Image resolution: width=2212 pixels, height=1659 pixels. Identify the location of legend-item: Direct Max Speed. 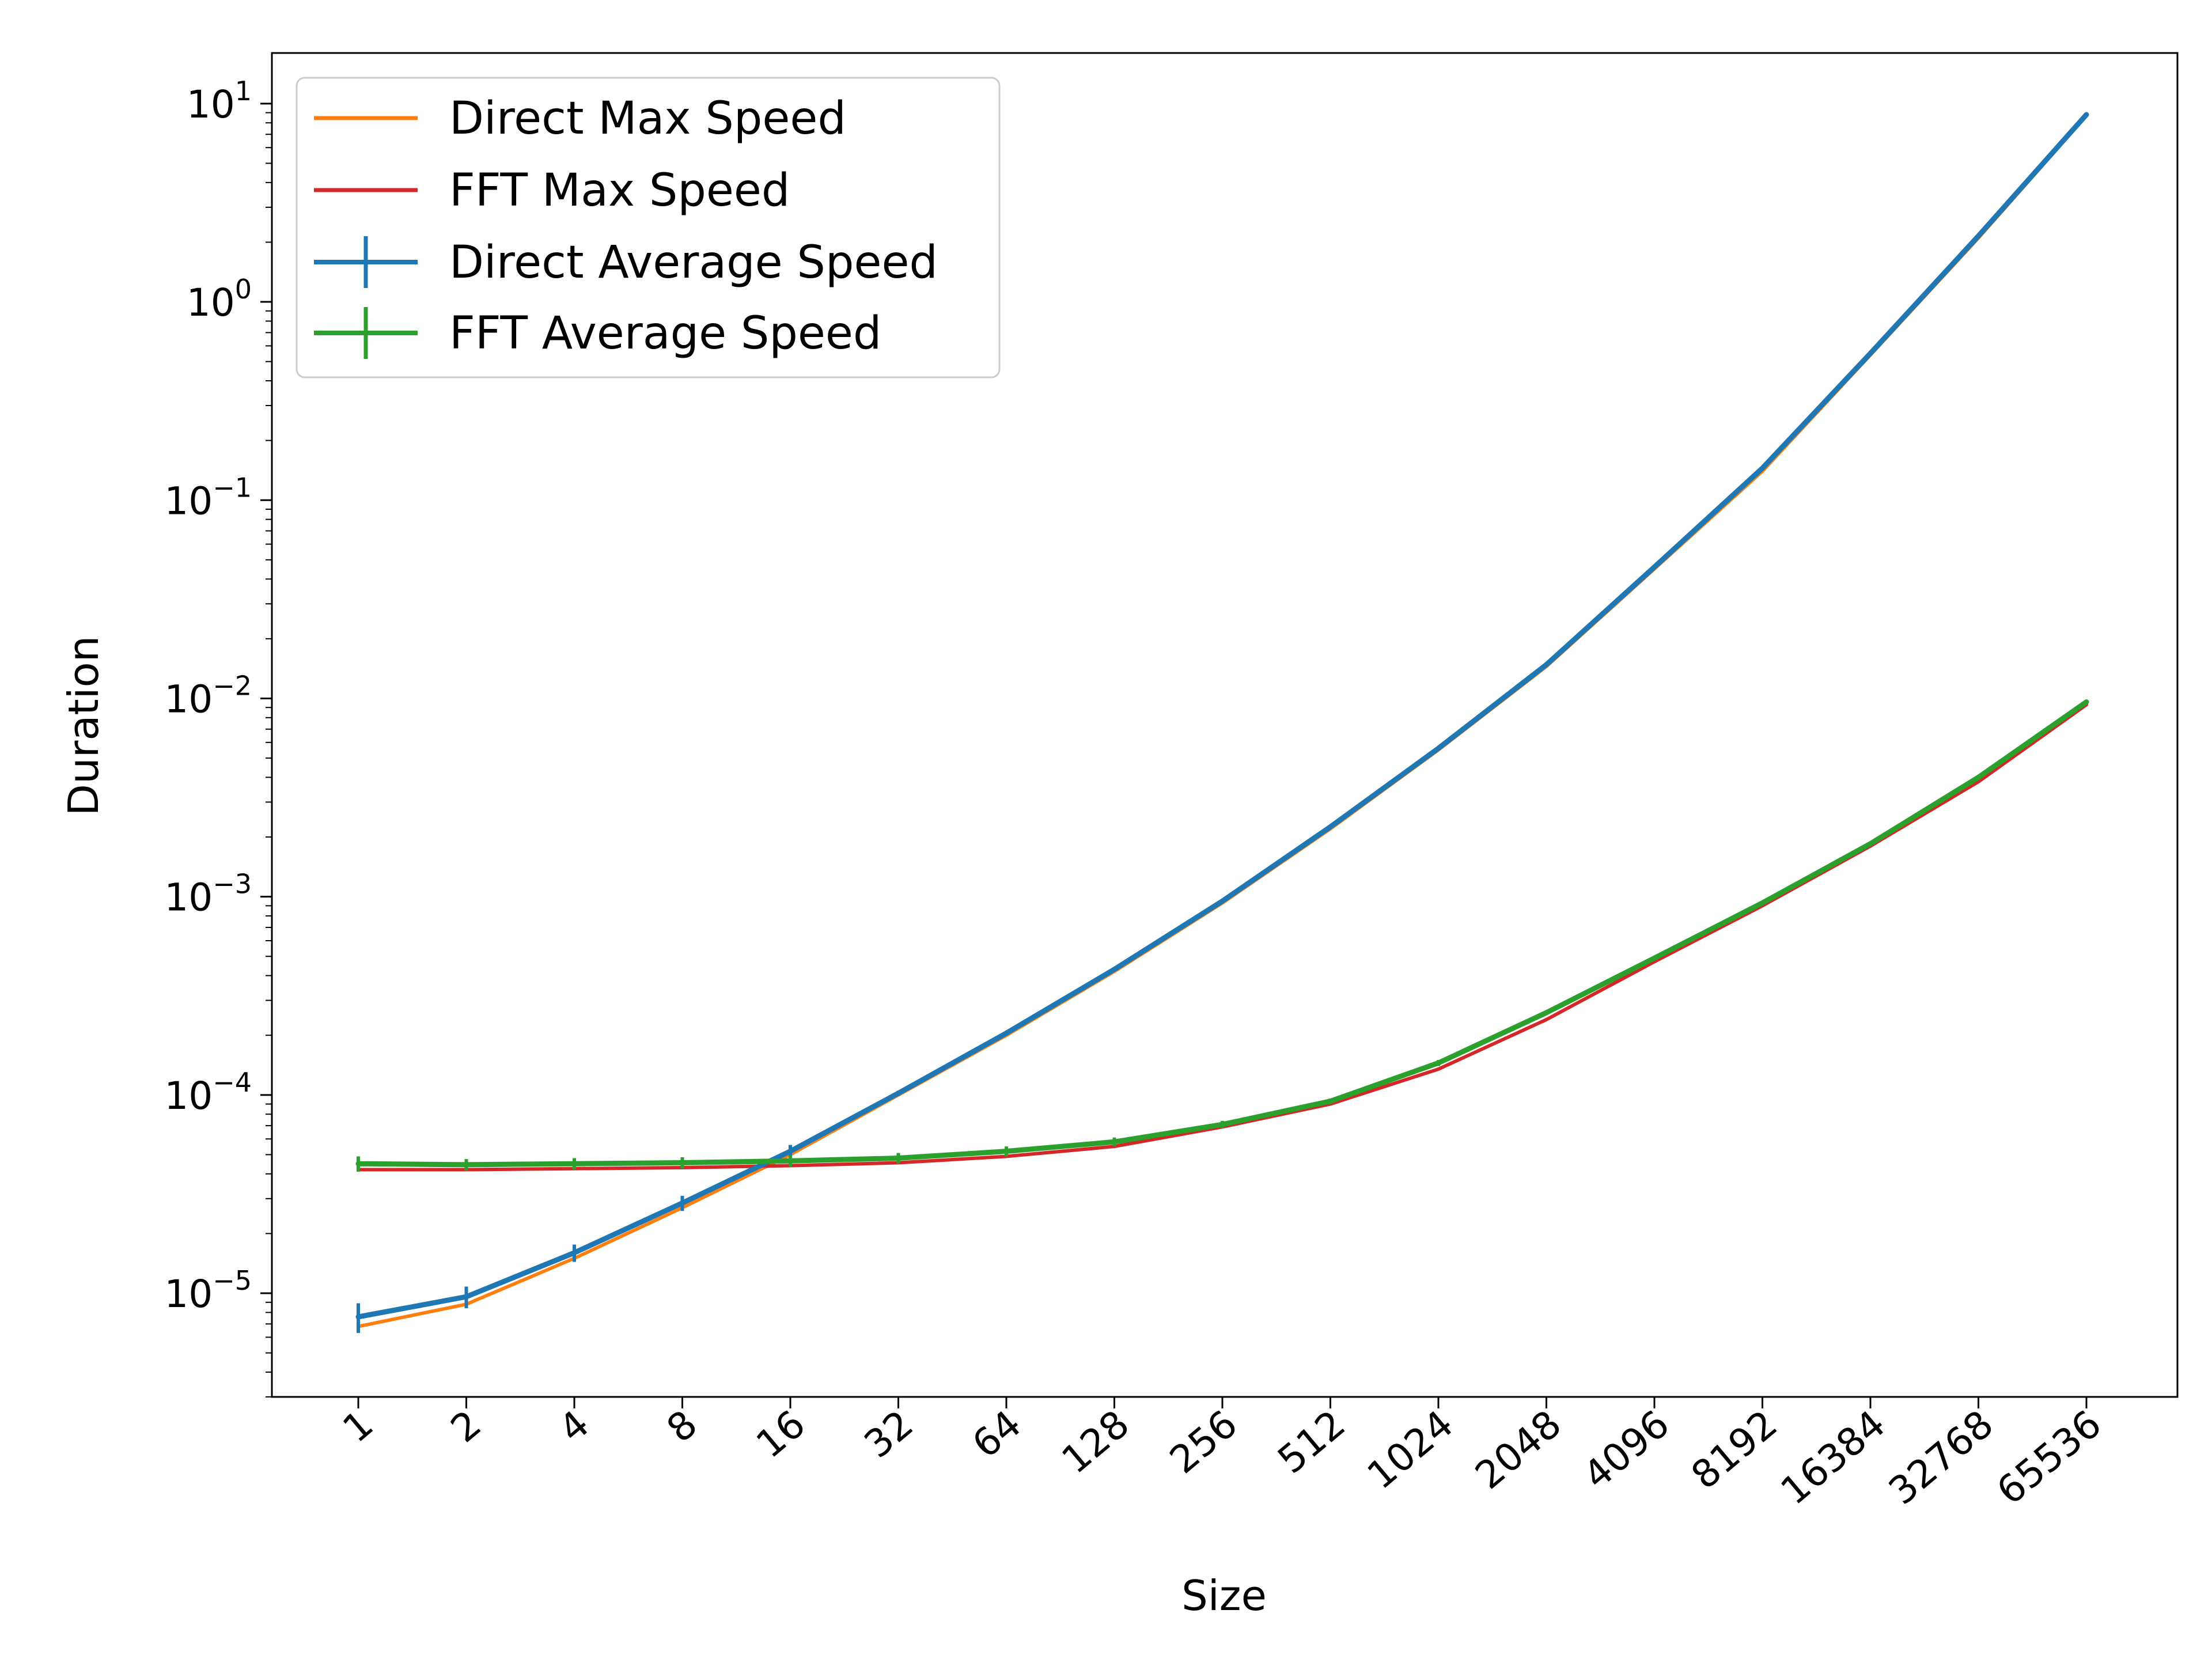
(580, 119).